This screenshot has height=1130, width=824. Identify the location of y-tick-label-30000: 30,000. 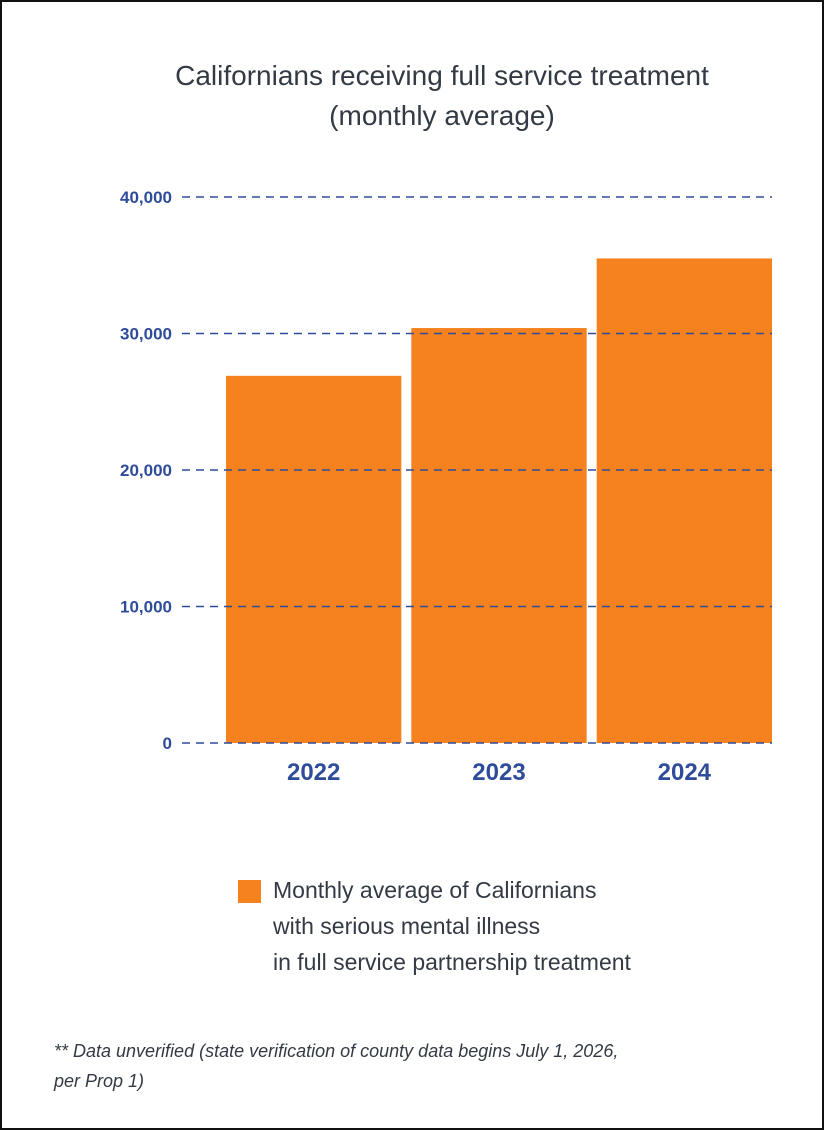
(146, 334).